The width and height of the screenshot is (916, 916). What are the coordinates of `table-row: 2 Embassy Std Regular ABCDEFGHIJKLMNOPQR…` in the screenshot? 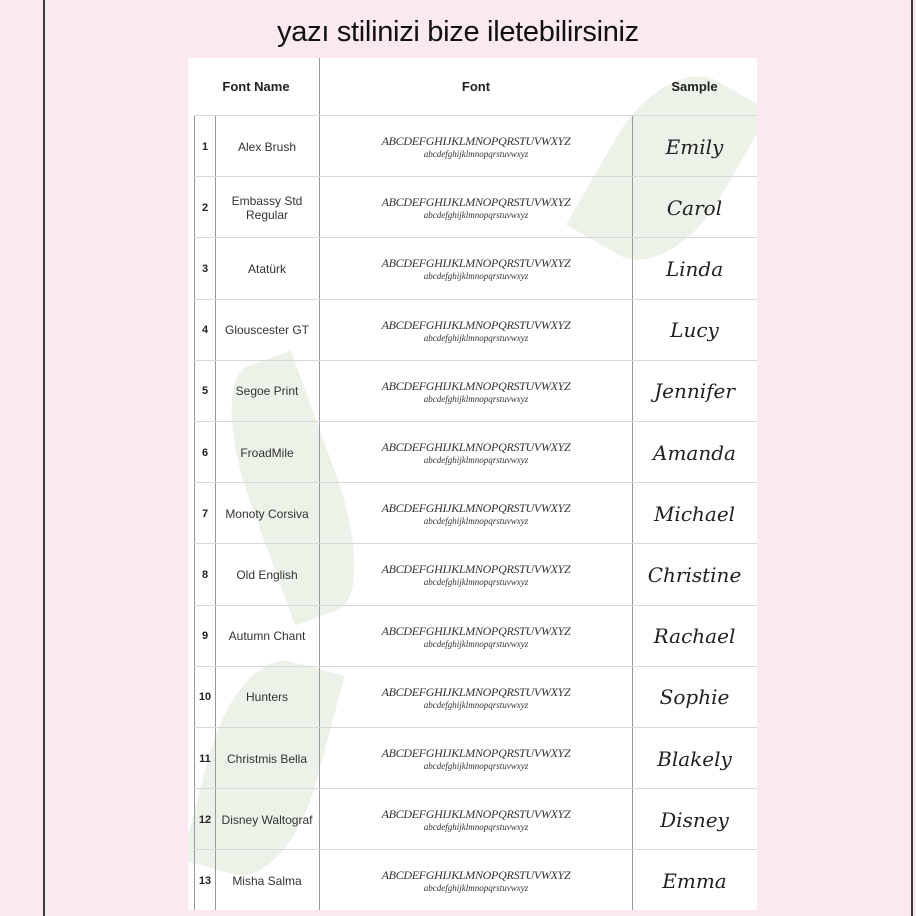 It's located at (475, 207).